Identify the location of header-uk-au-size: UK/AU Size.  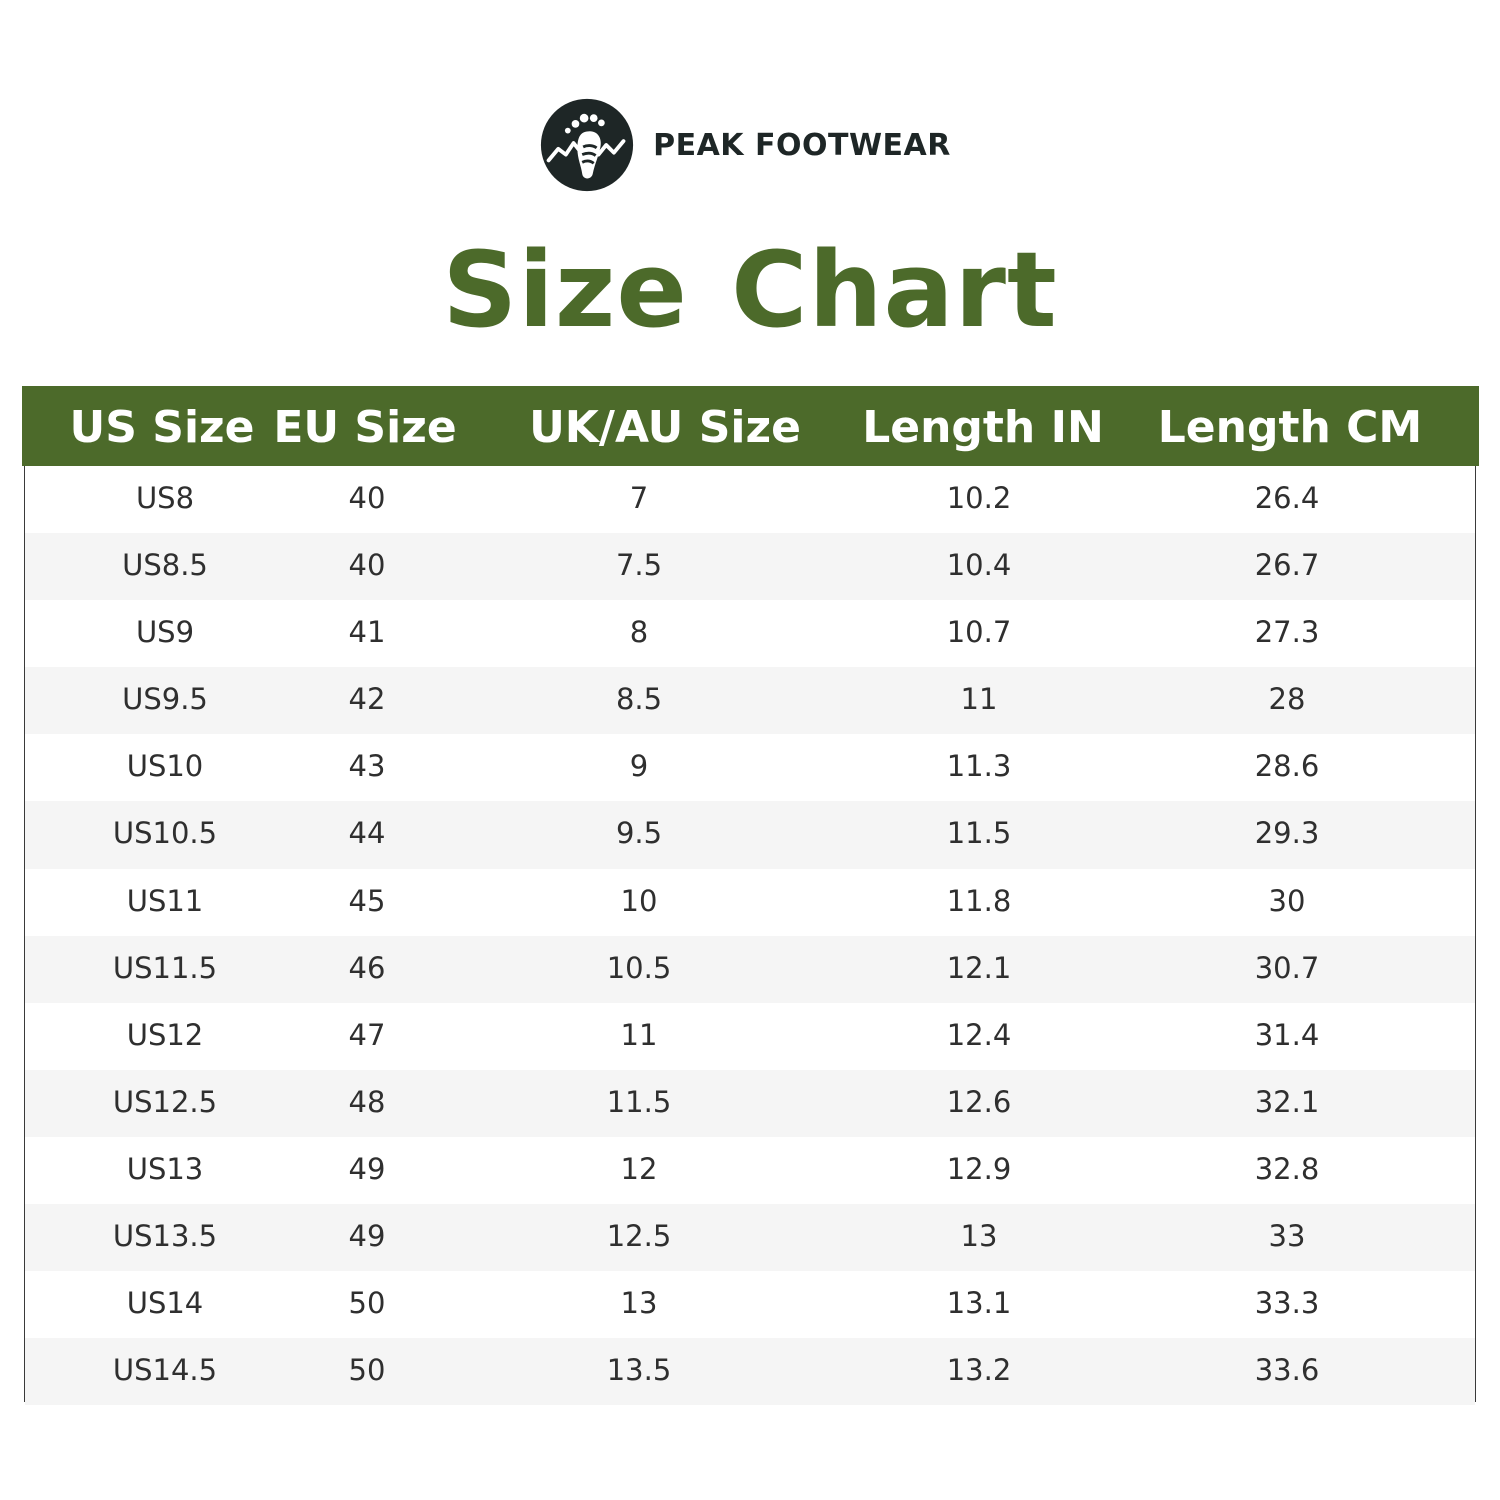
(665, 427).